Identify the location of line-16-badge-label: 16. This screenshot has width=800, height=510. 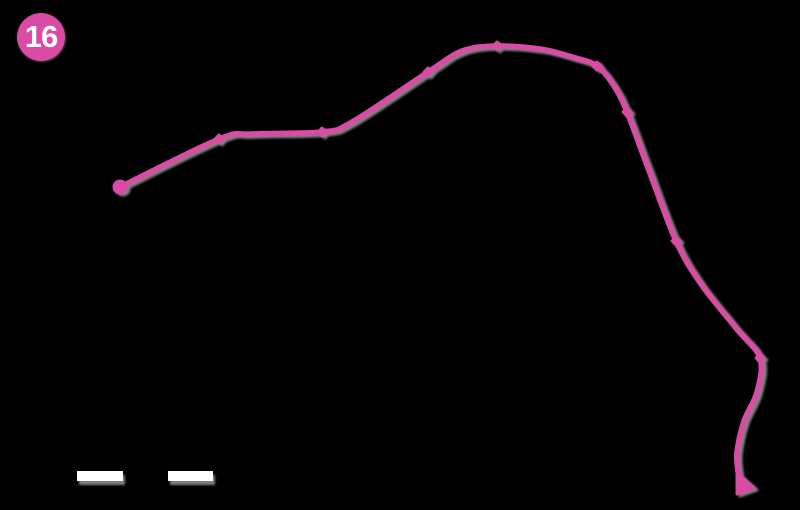
(41, 36).